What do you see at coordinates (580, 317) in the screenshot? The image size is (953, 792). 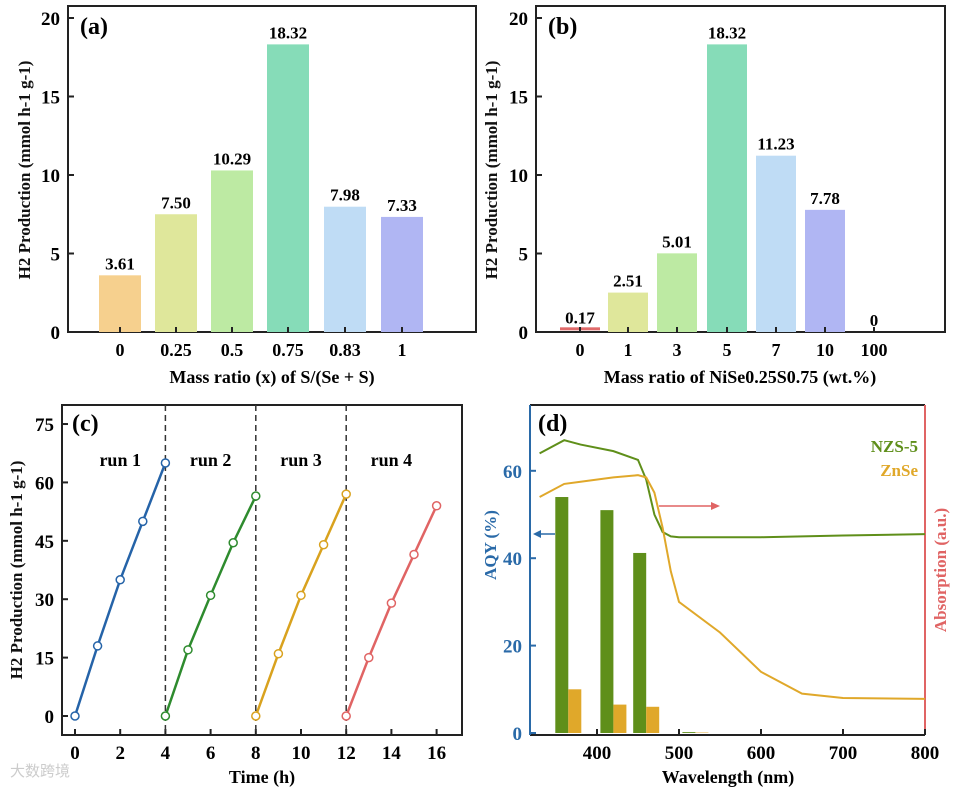 I see `panel-b-data-label: 0.17` at bounding box center [580, 317].